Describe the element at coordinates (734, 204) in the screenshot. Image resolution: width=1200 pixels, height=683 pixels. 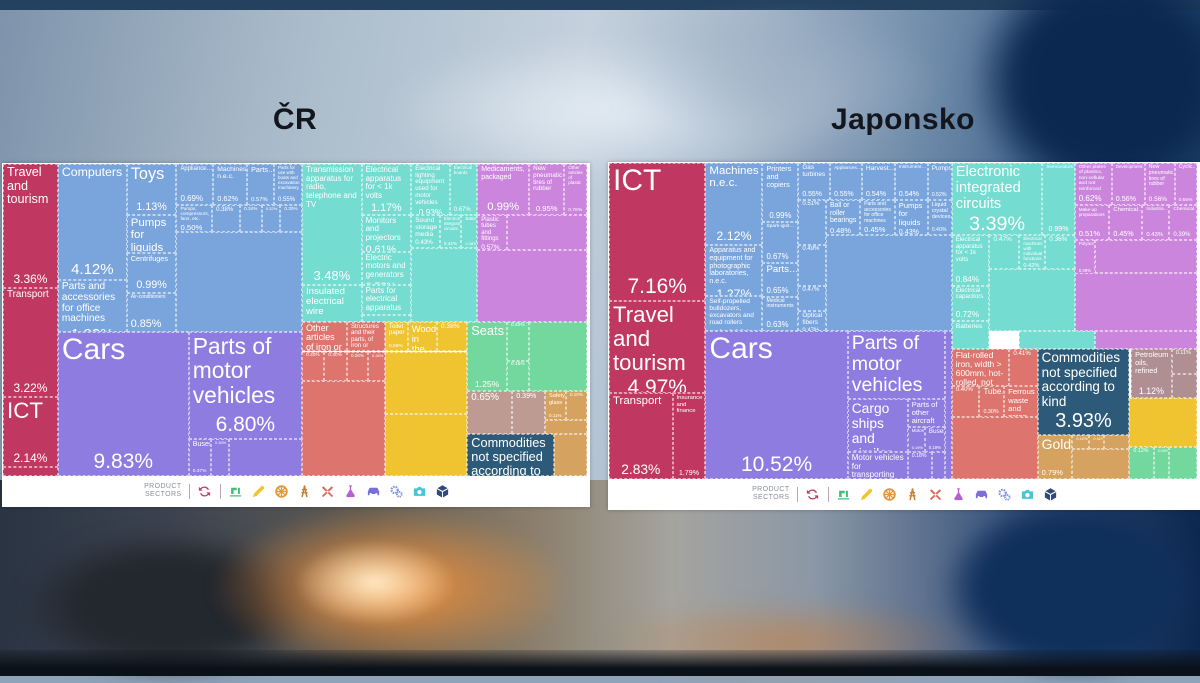
I see `treemap-cell: Machines n.e.c. 2.12%` at that location.